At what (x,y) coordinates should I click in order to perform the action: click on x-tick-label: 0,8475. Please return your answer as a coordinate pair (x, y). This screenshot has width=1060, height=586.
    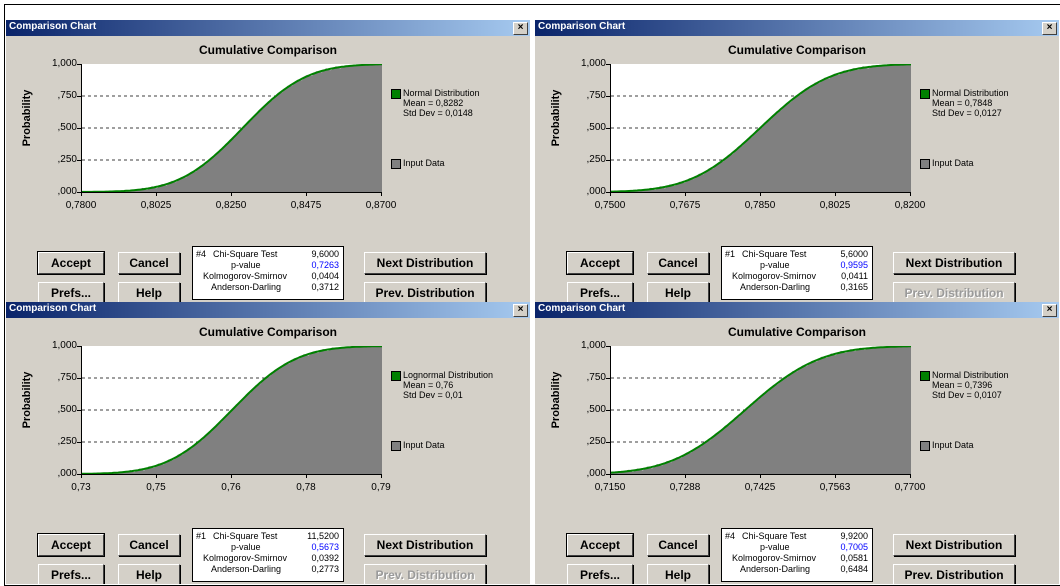
    Looking at the image, I should click on (306, 205).